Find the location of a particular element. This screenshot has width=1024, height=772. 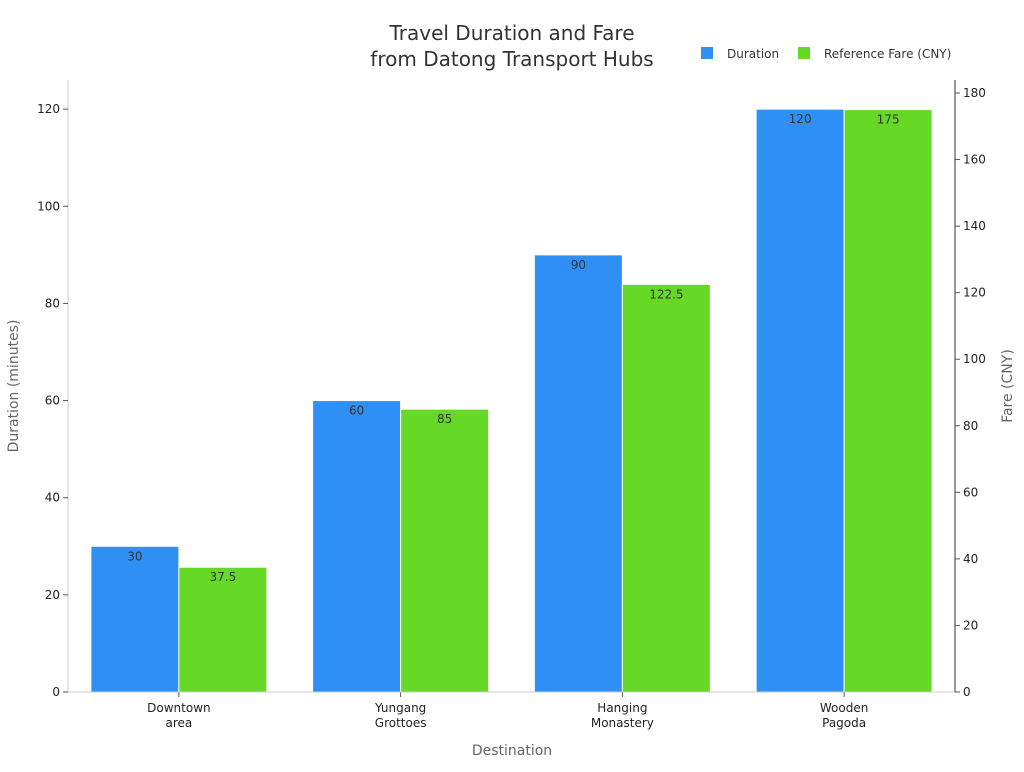

data-label: 120 is located at coordinates (800, 119).